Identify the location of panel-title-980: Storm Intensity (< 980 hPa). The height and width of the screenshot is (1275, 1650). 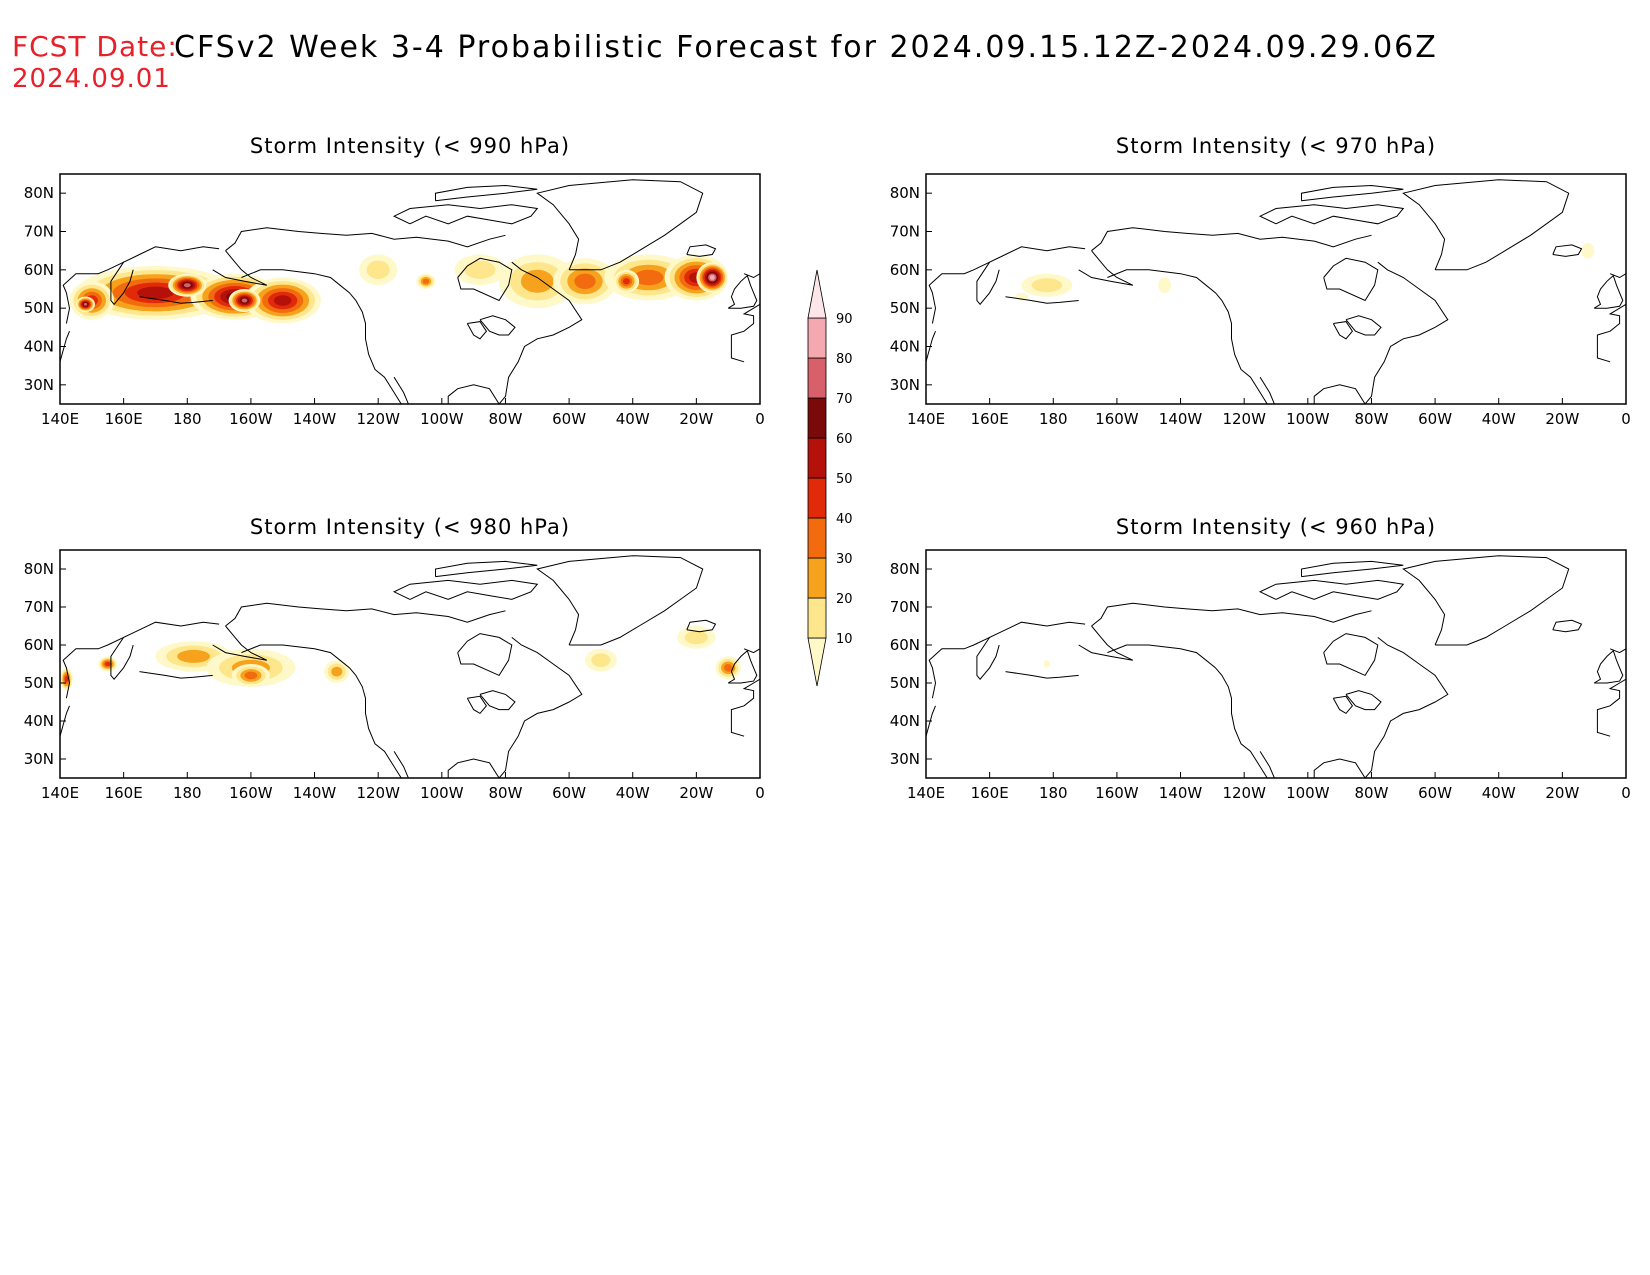
(410, 527).